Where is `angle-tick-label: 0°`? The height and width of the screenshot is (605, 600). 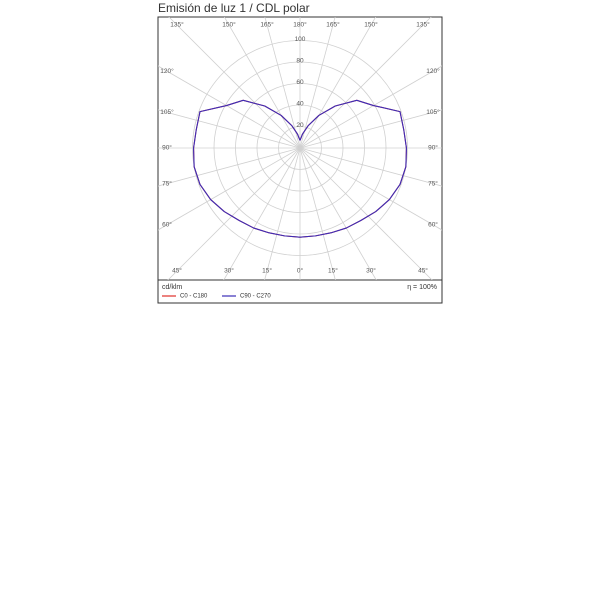 angle-tick-label: 0° is located at coordinates (300, 271).